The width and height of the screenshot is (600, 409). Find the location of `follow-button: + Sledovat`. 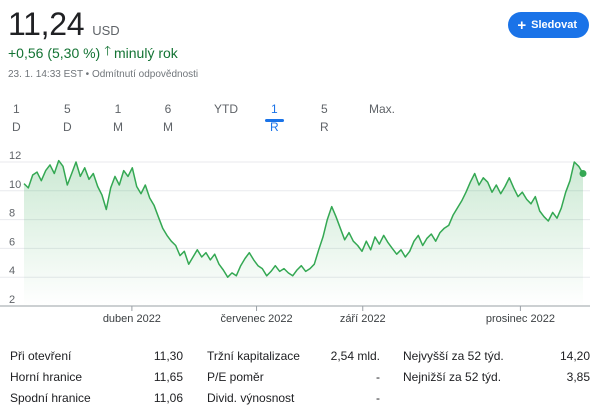

follow-button: + Sledovat is located at coordinates (548, 25).